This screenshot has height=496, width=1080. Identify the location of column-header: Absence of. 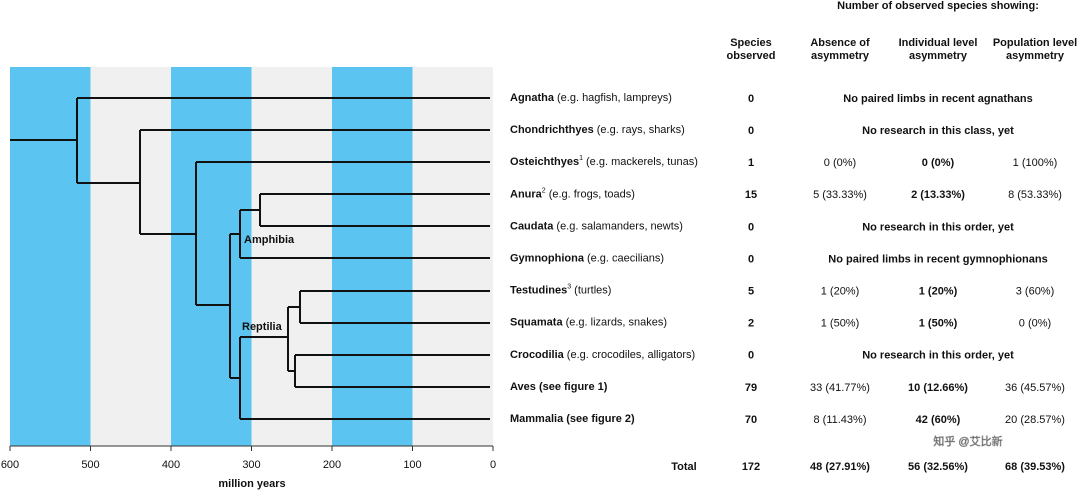
(840, 43).